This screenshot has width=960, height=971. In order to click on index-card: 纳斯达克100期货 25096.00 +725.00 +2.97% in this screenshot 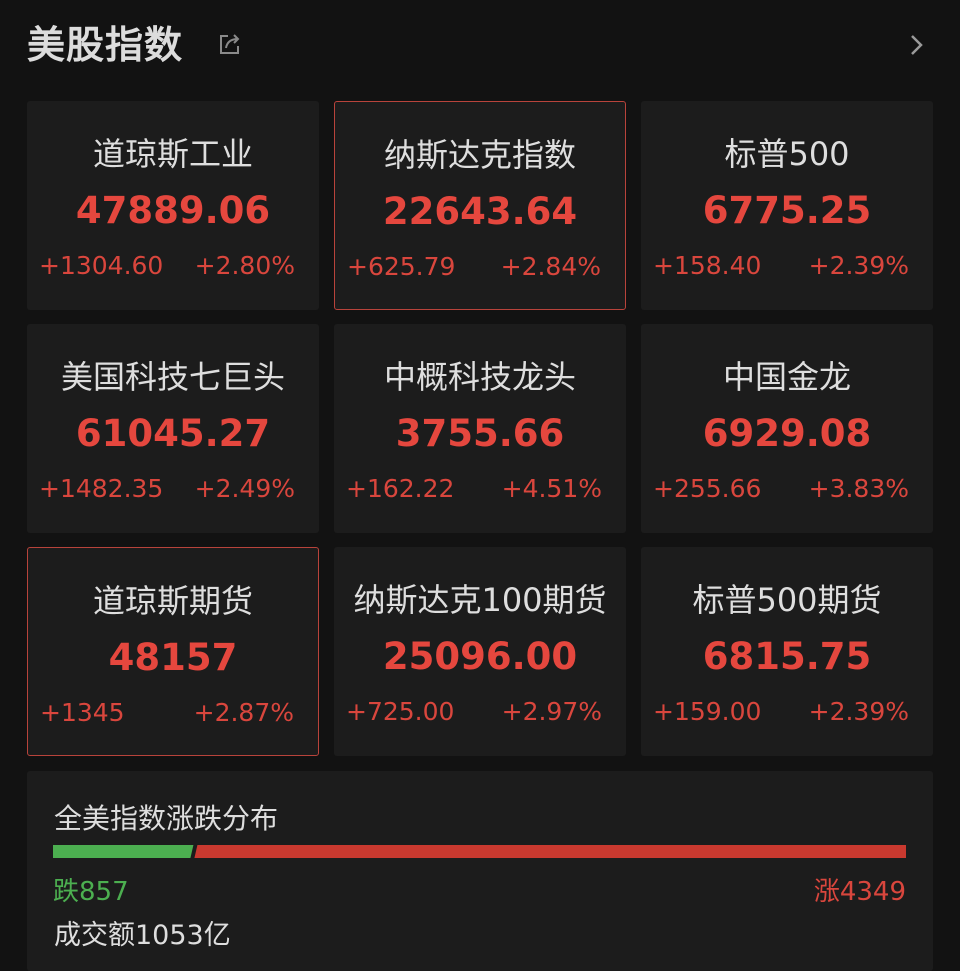, I will do `click(480, 651)`.